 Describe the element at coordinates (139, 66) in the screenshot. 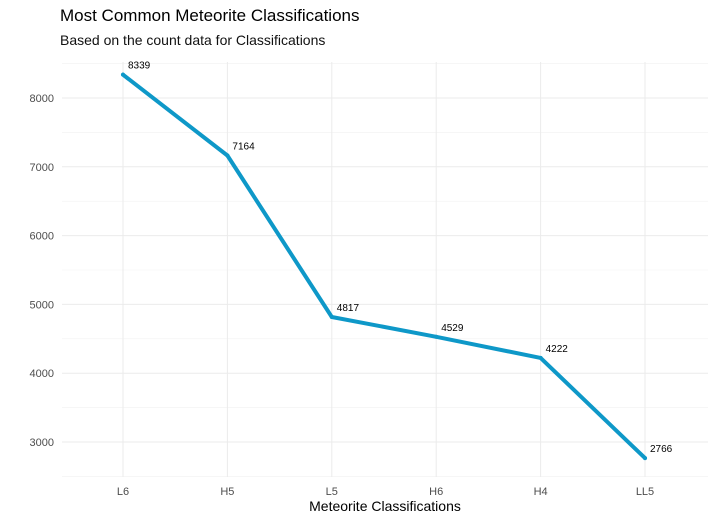

I see `data-label: 8339` at that location.